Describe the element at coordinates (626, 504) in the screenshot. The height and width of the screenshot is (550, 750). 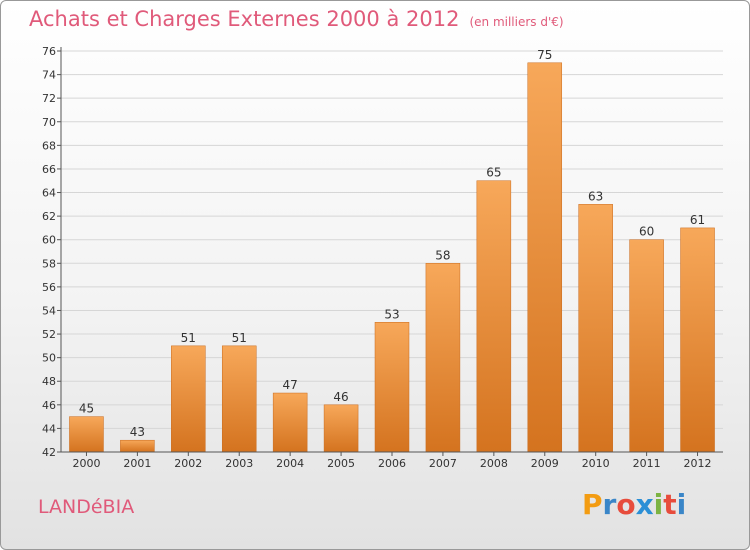
I see `logo-letter: o` at that location.